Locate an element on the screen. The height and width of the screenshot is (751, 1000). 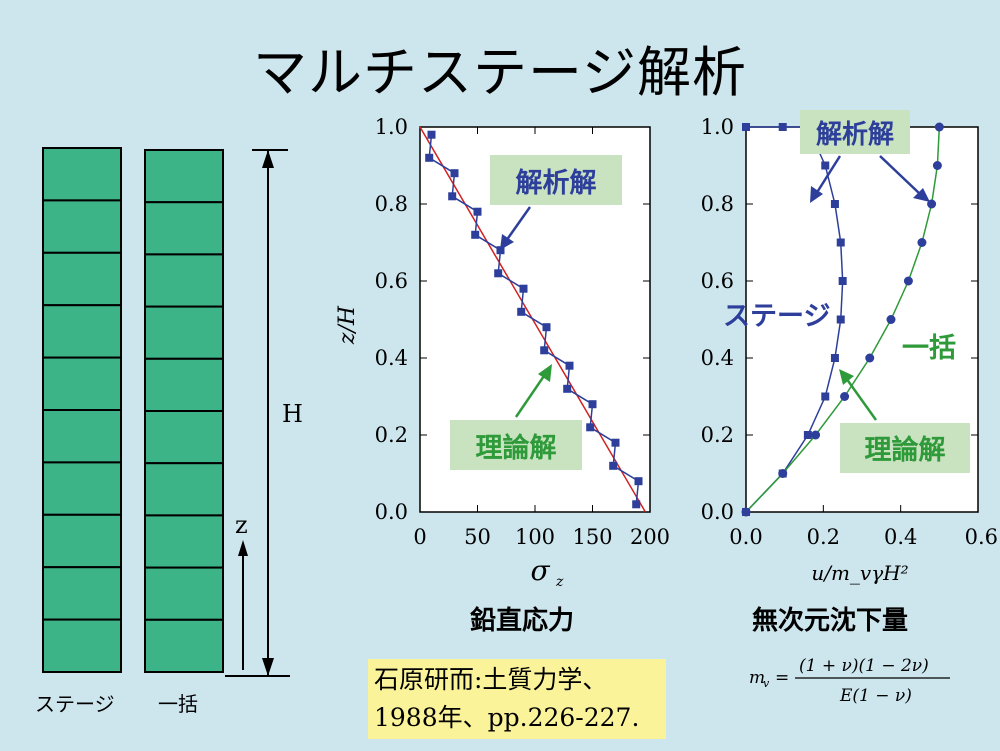
svg-text: E(1 − ν) is located at coordinates (875, 696).